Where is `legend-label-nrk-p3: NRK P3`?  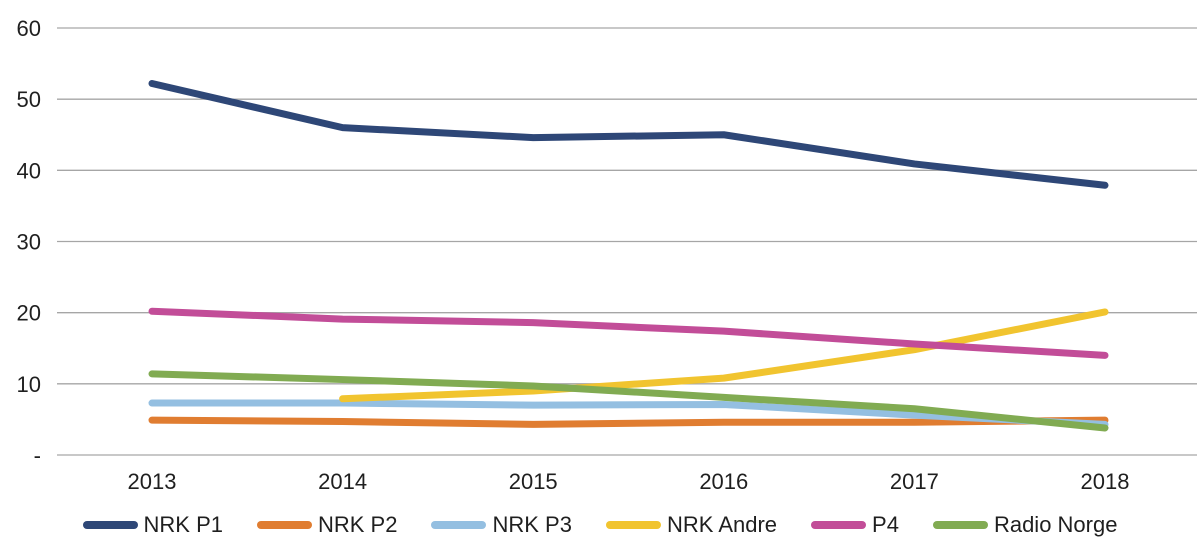
legend-label-nrk-p3: NRK P3 is located at coordinates (532, 524).